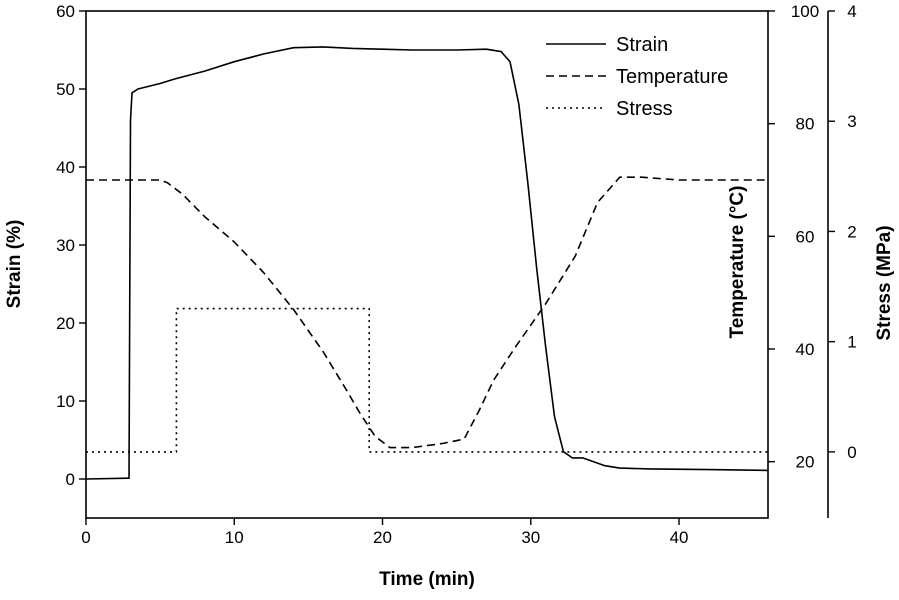 This screenshot has width=899, height=600. Describe the element at coordinates (234, 537) in the screenshot. I see `x-tick-label: 10` at that location.